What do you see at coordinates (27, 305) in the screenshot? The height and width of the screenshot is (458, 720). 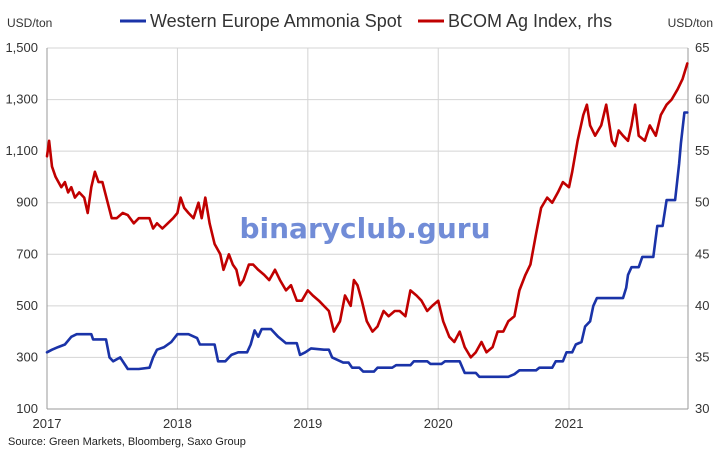 I see `y-left-tick-label: 500` at bounding box center [27, 305].